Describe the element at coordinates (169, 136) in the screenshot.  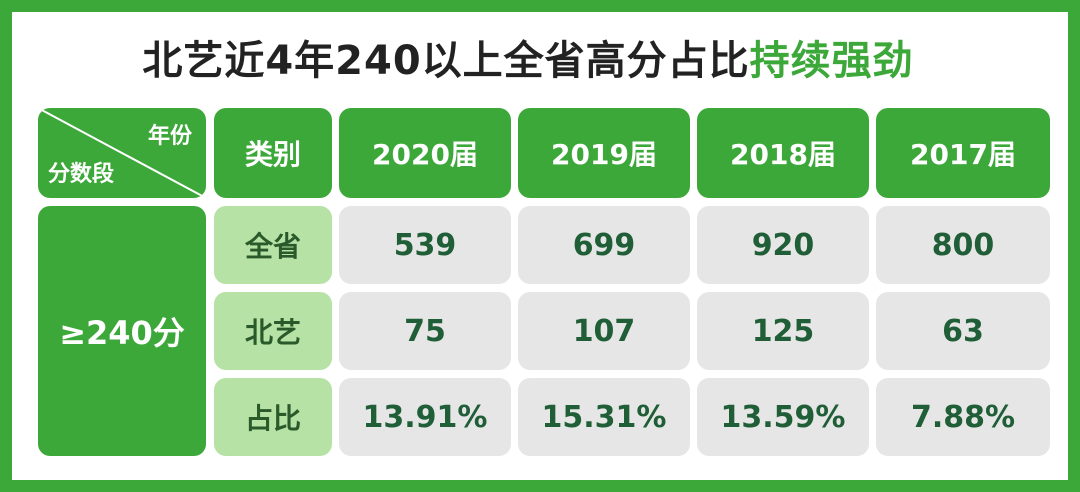
I see `corner-year-label: 年份` at that location.